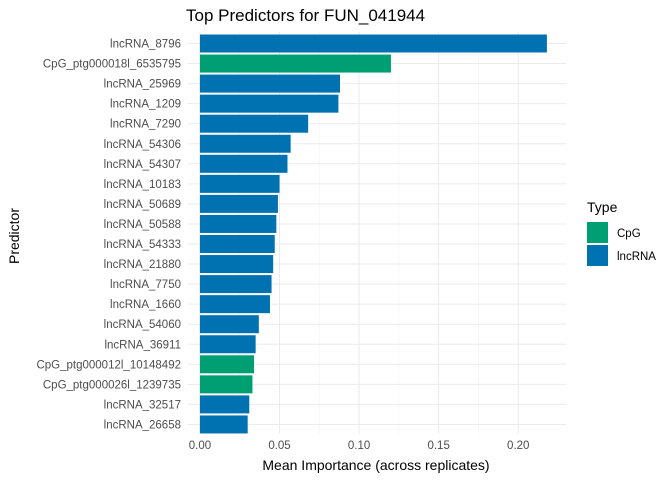 This screenshot has height=480, width=672. What do you see at coordinates (108, 365) in the screenshot?
I see `y-tick-label: CpG_ptg000012l_10148492` at bounding box center [108, 365].